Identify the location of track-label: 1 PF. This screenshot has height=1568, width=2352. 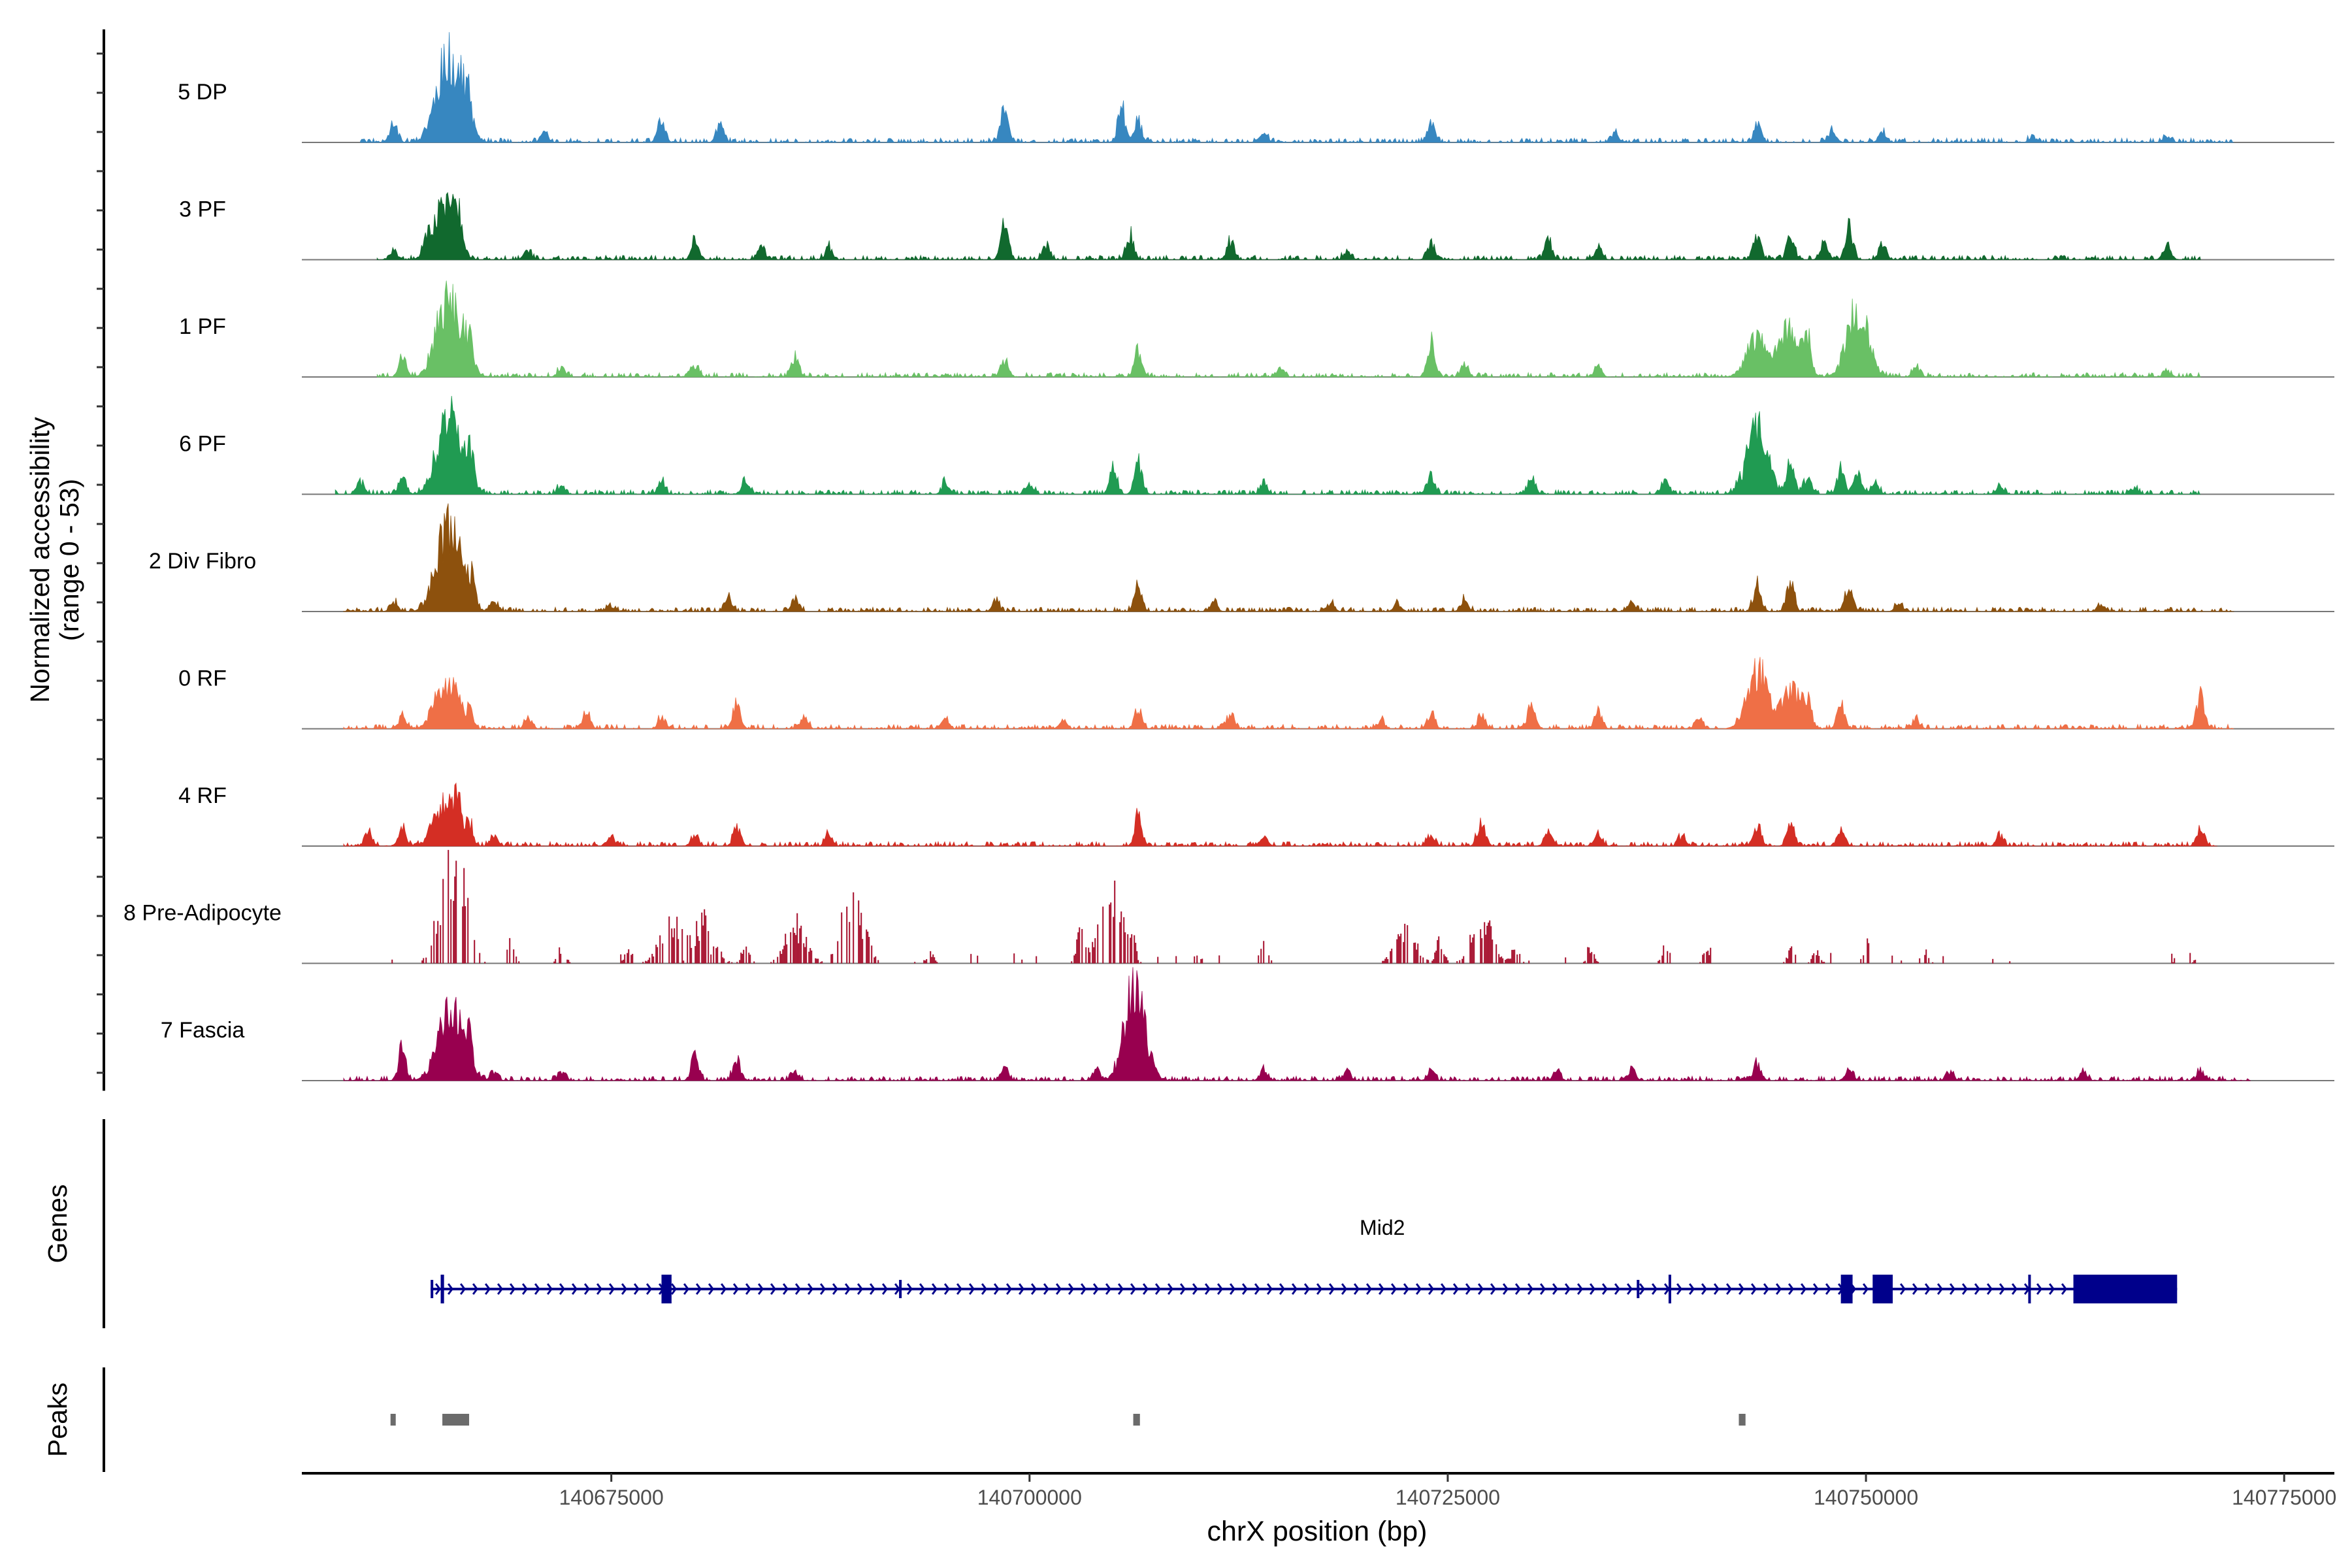
(202, 326).